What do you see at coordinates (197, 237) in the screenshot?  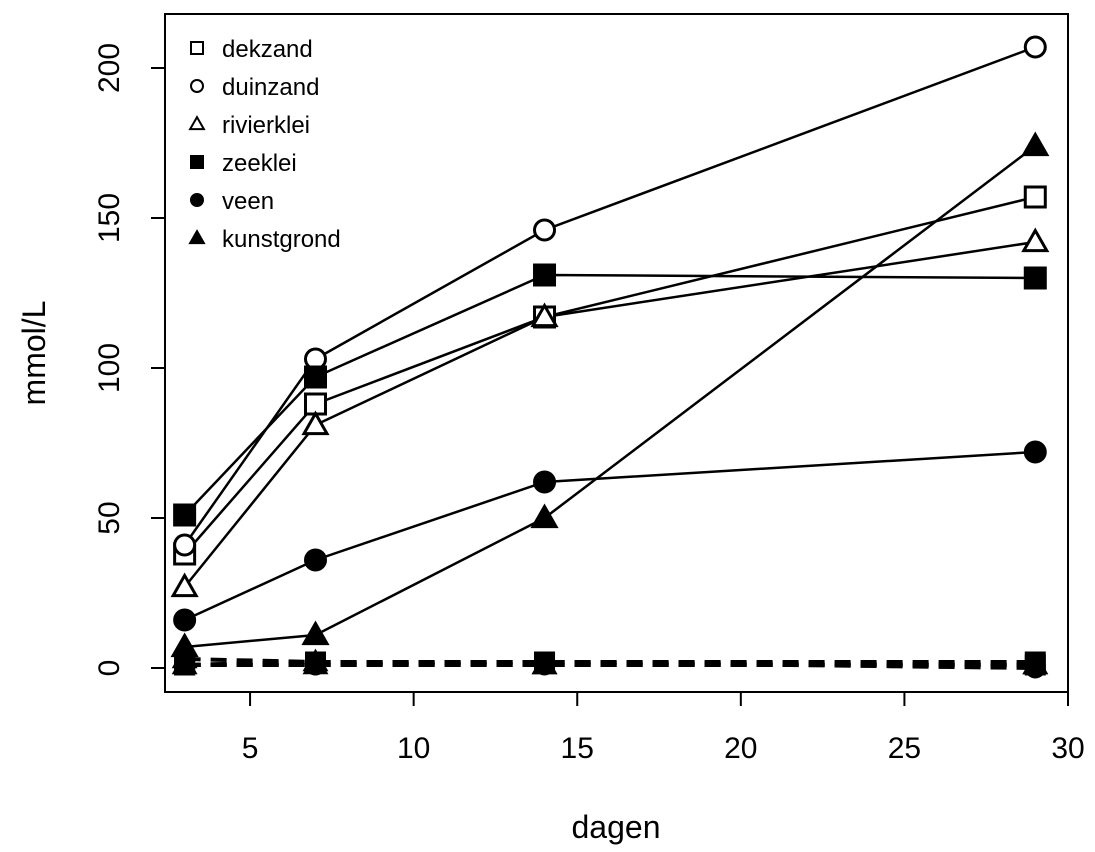 I see `legend-marker-kunstgrond` at bounding box center [197, 237].